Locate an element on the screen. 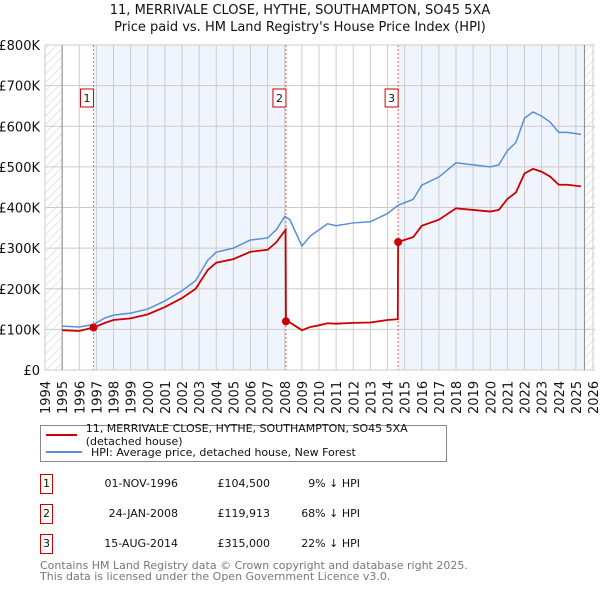 Image resolution: width=600 pixels, height=590 pixels. y-tick-label: £600K is located at coordinates (20, 127).